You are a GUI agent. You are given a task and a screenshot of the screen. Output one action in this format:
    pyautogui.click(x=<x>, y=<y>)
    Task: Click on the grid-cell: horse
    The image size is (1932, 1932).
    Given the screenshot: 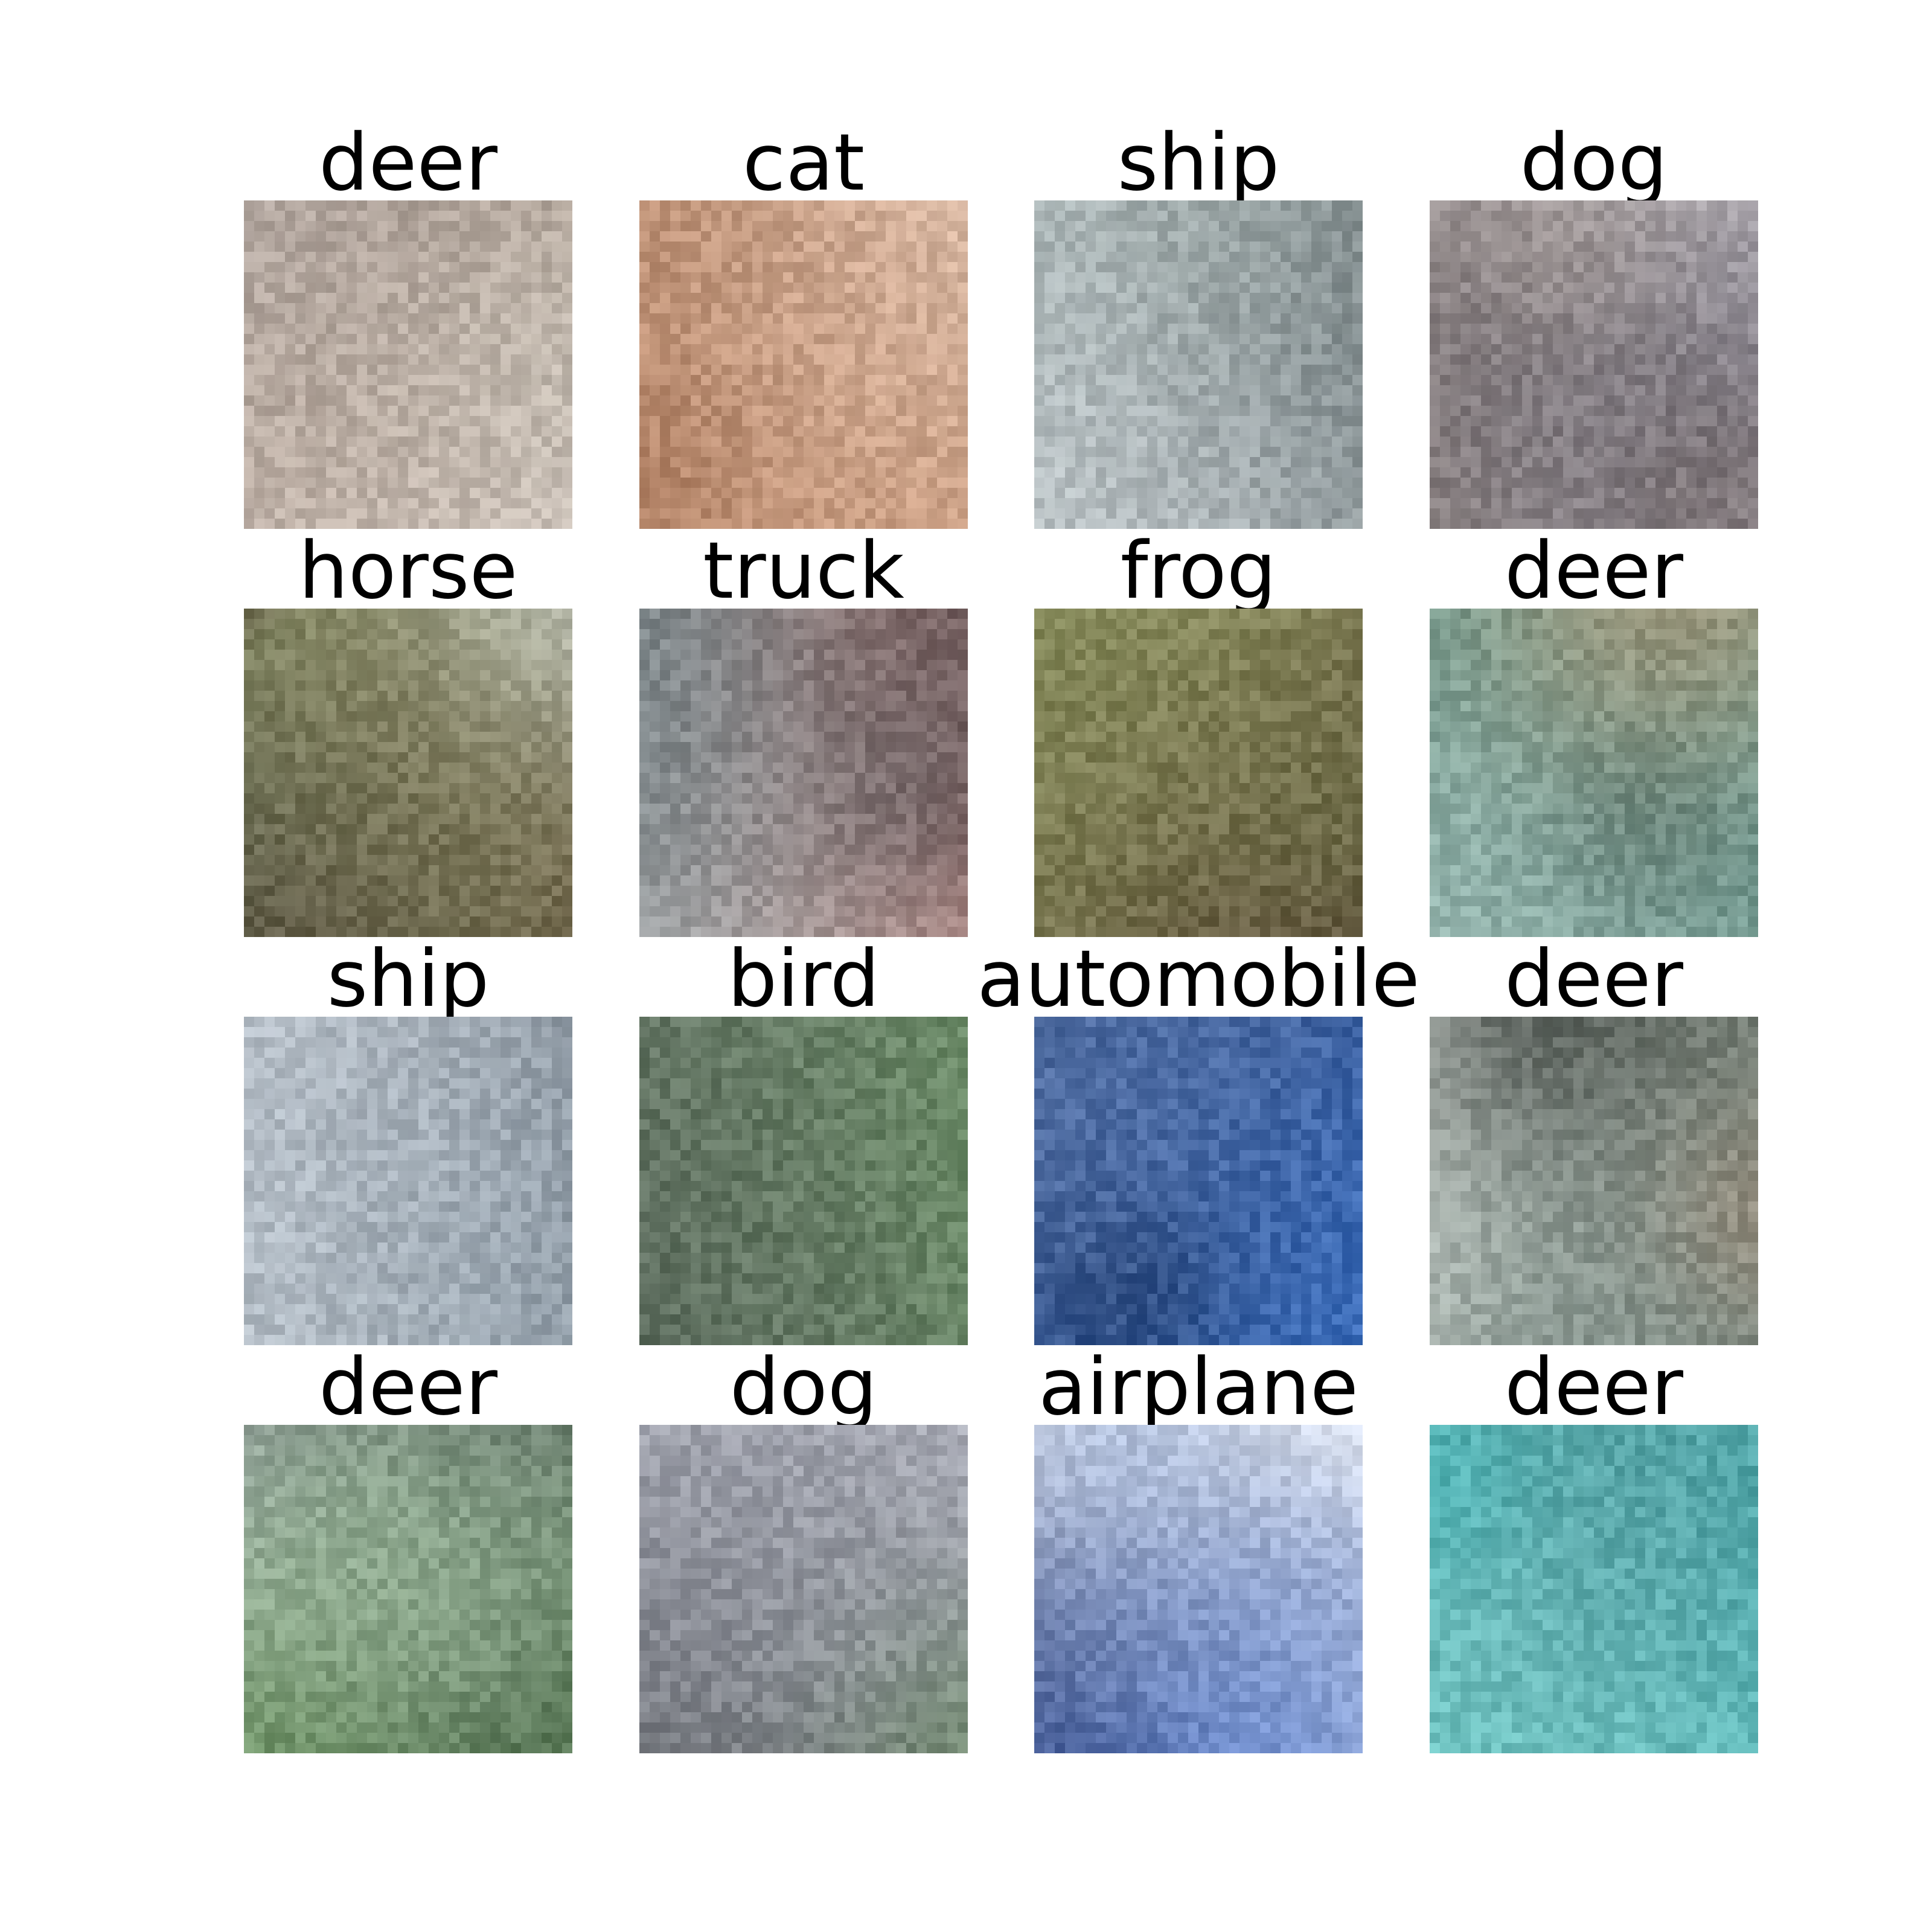 What is the action you would take?
    pyautogui.click(x=408, y=734)
    